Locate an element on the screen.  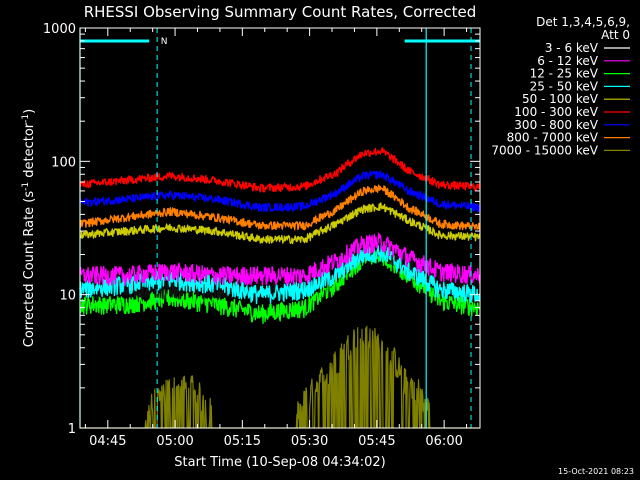
x-tick-label: 04:45 is located at coordinates (107, 441).